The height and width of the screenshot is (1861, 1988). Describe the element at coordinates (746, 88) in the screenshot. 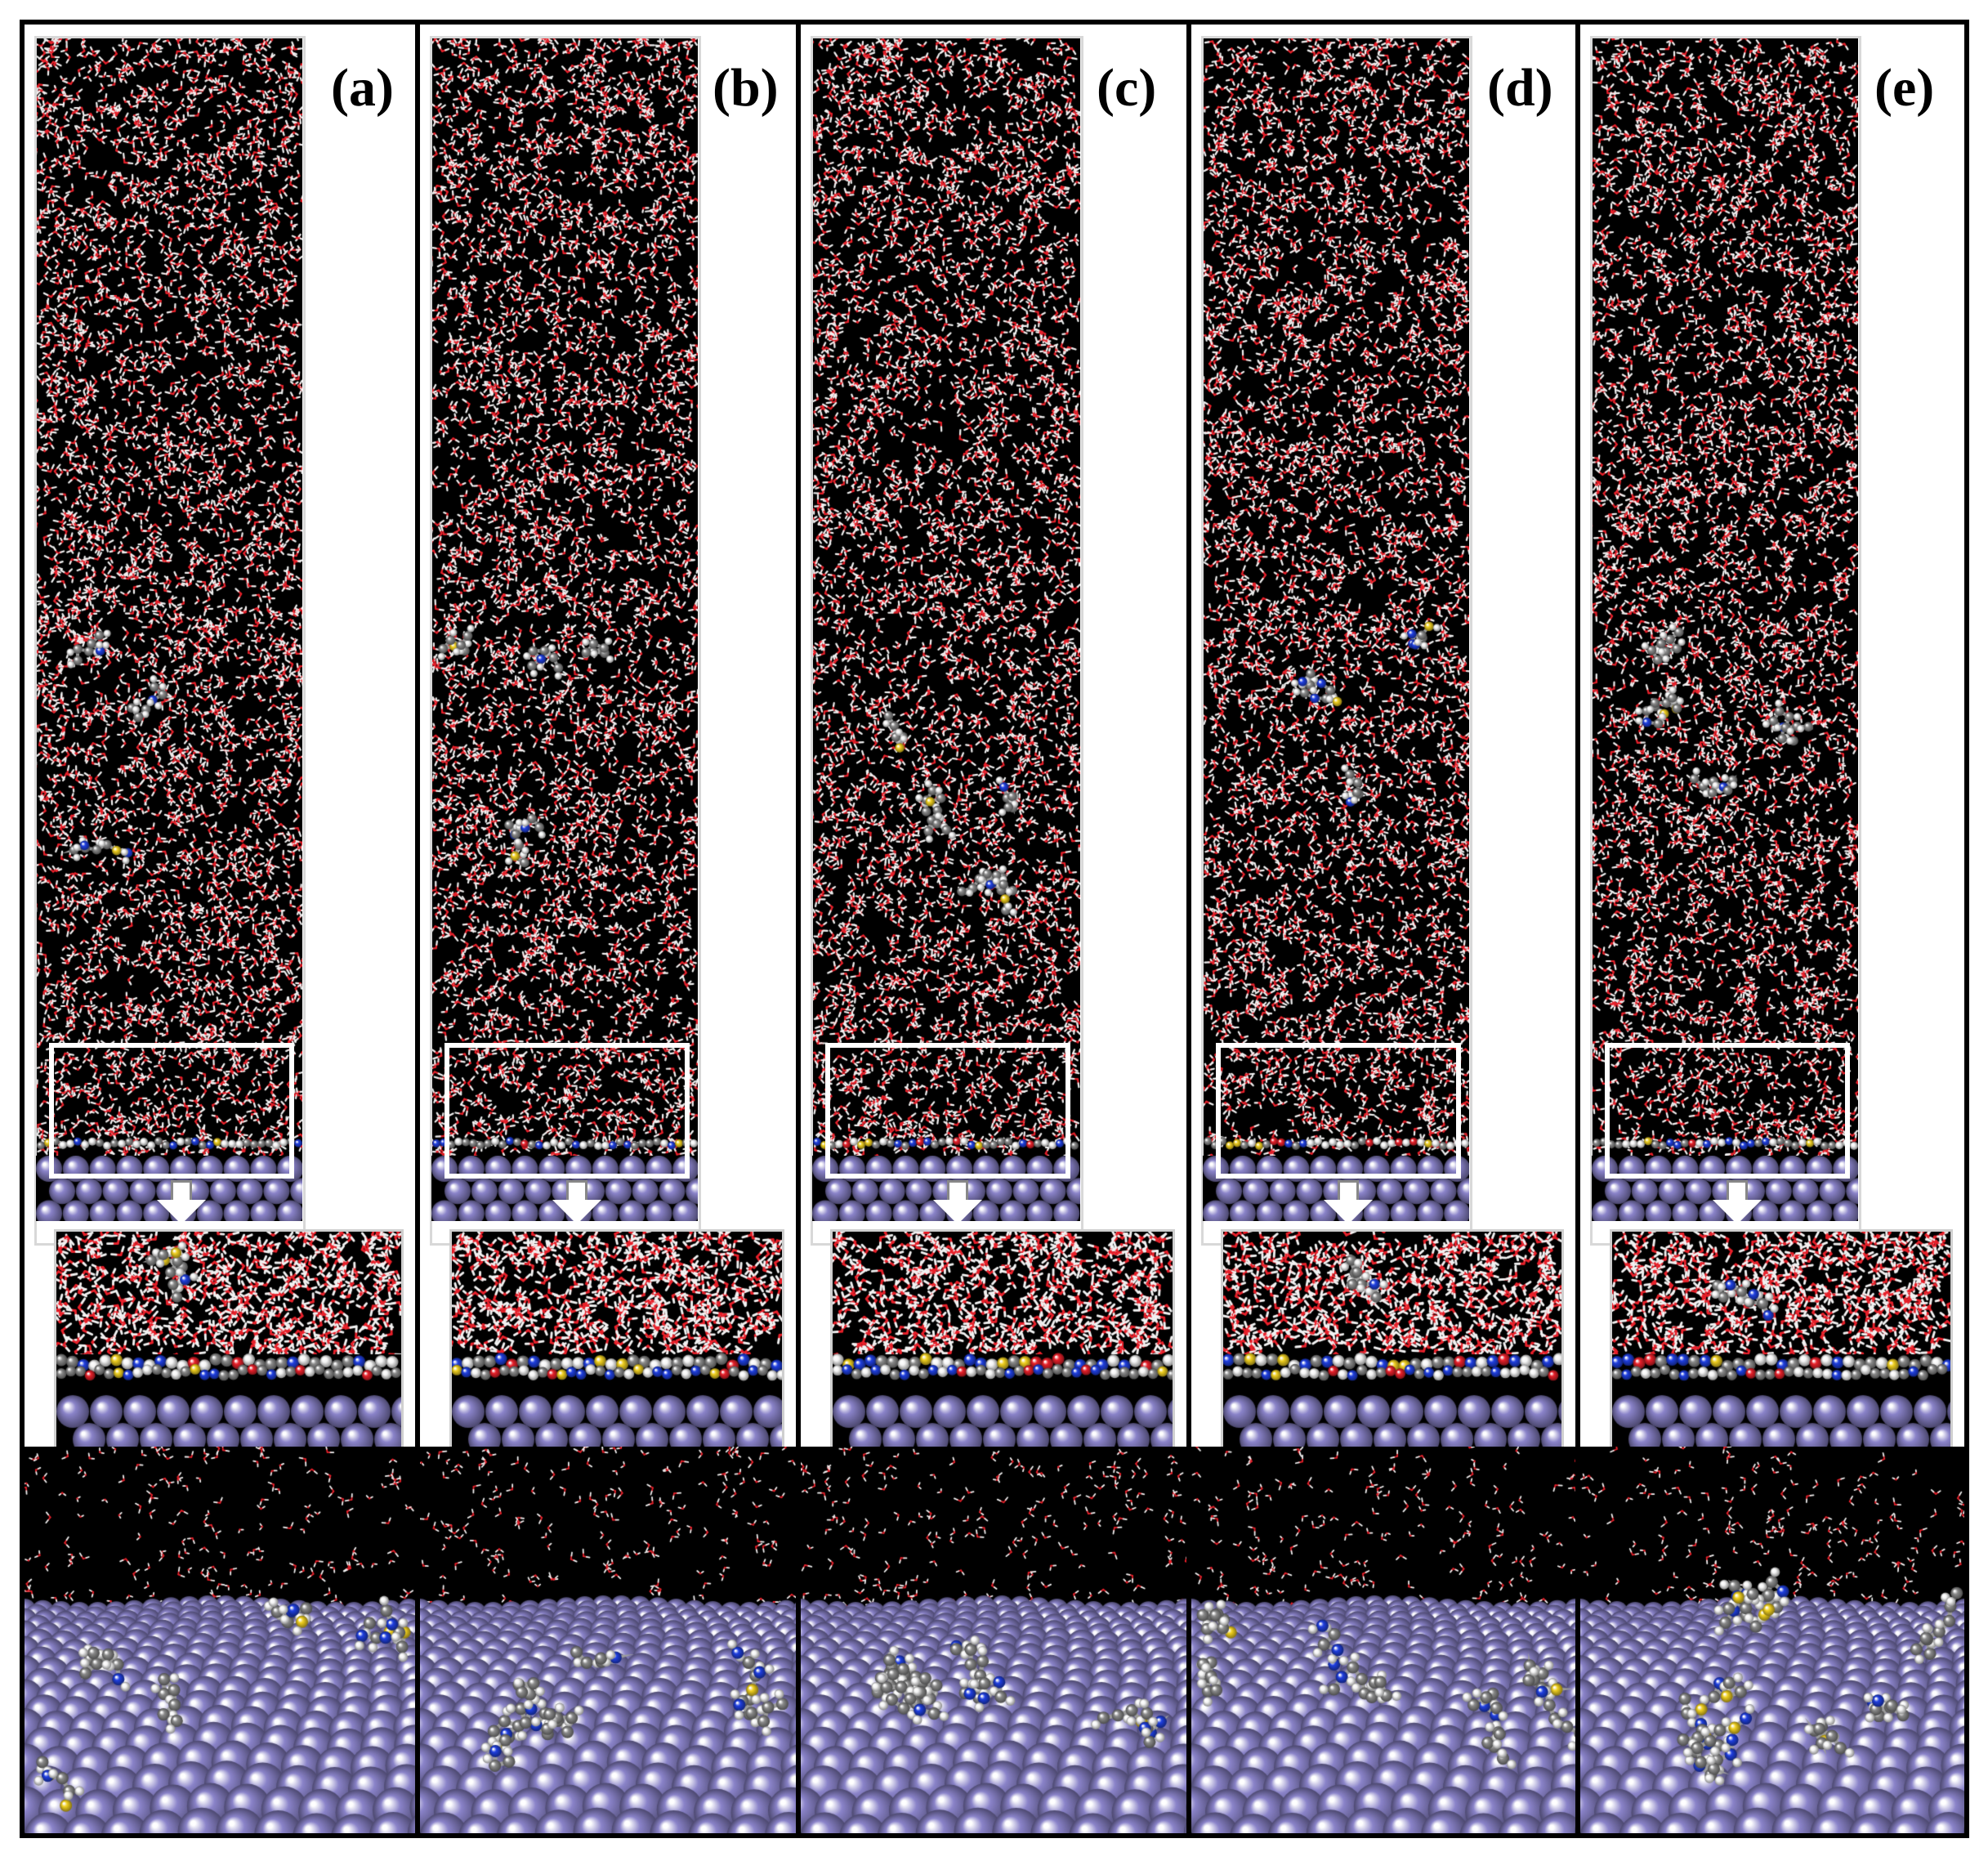

I see `panel-label: (b)` at that location.